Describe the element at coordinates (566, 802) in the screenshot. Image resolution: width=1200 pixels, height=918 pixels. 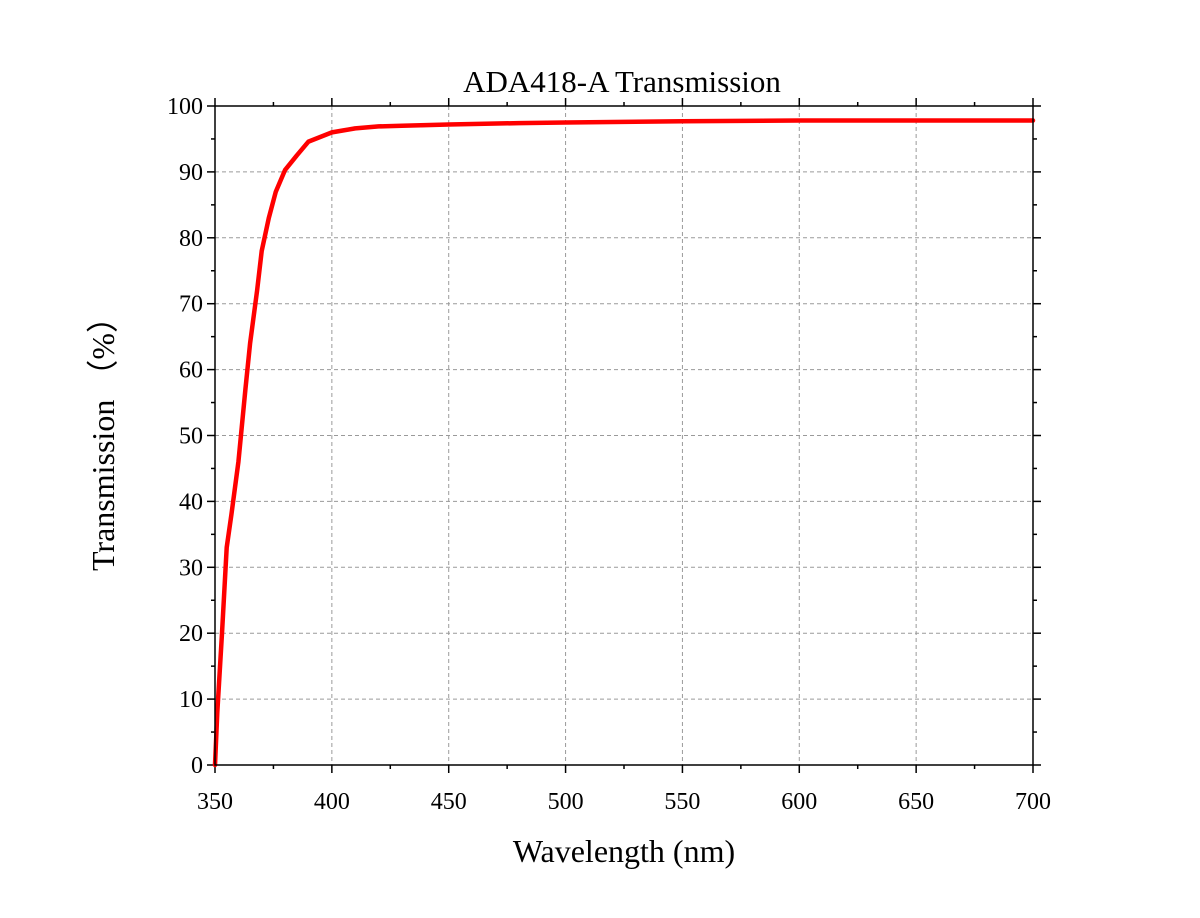
I see `x-tick-label: 500` at that location.